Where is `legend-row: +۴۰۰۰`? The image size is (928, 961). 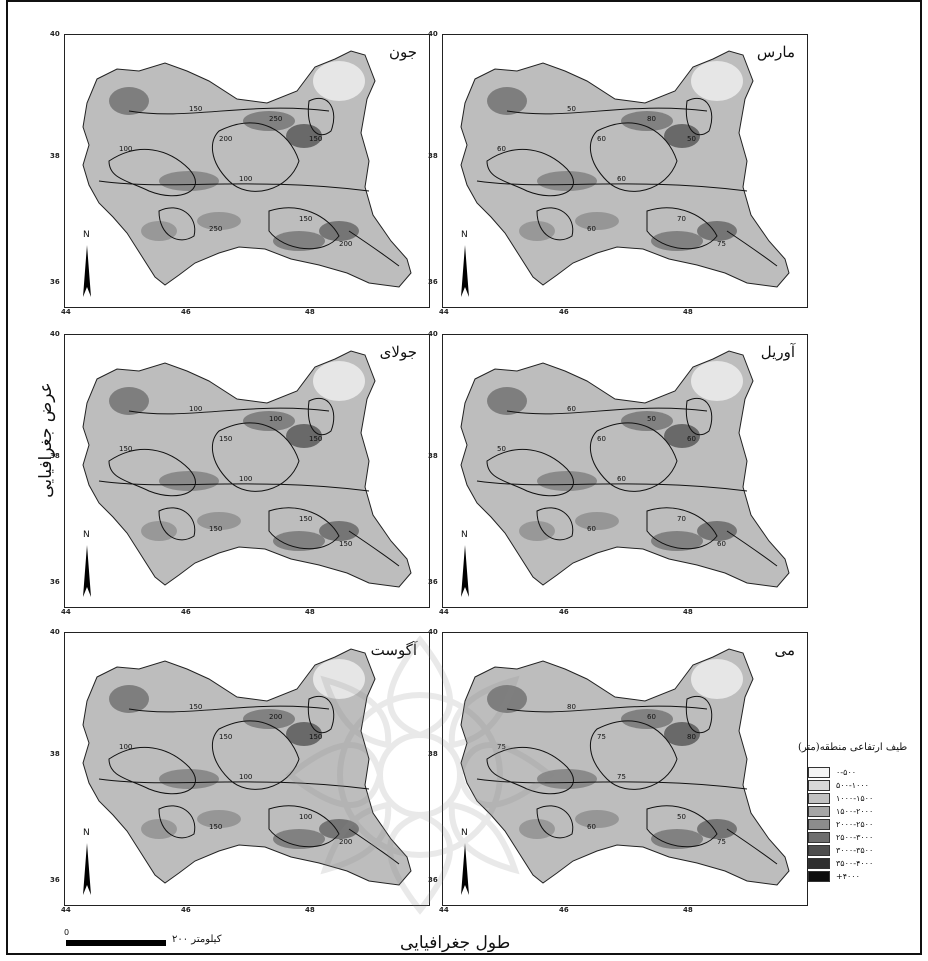
legend-row: +۴۰۰۰ is located at coordinates (840, 876).